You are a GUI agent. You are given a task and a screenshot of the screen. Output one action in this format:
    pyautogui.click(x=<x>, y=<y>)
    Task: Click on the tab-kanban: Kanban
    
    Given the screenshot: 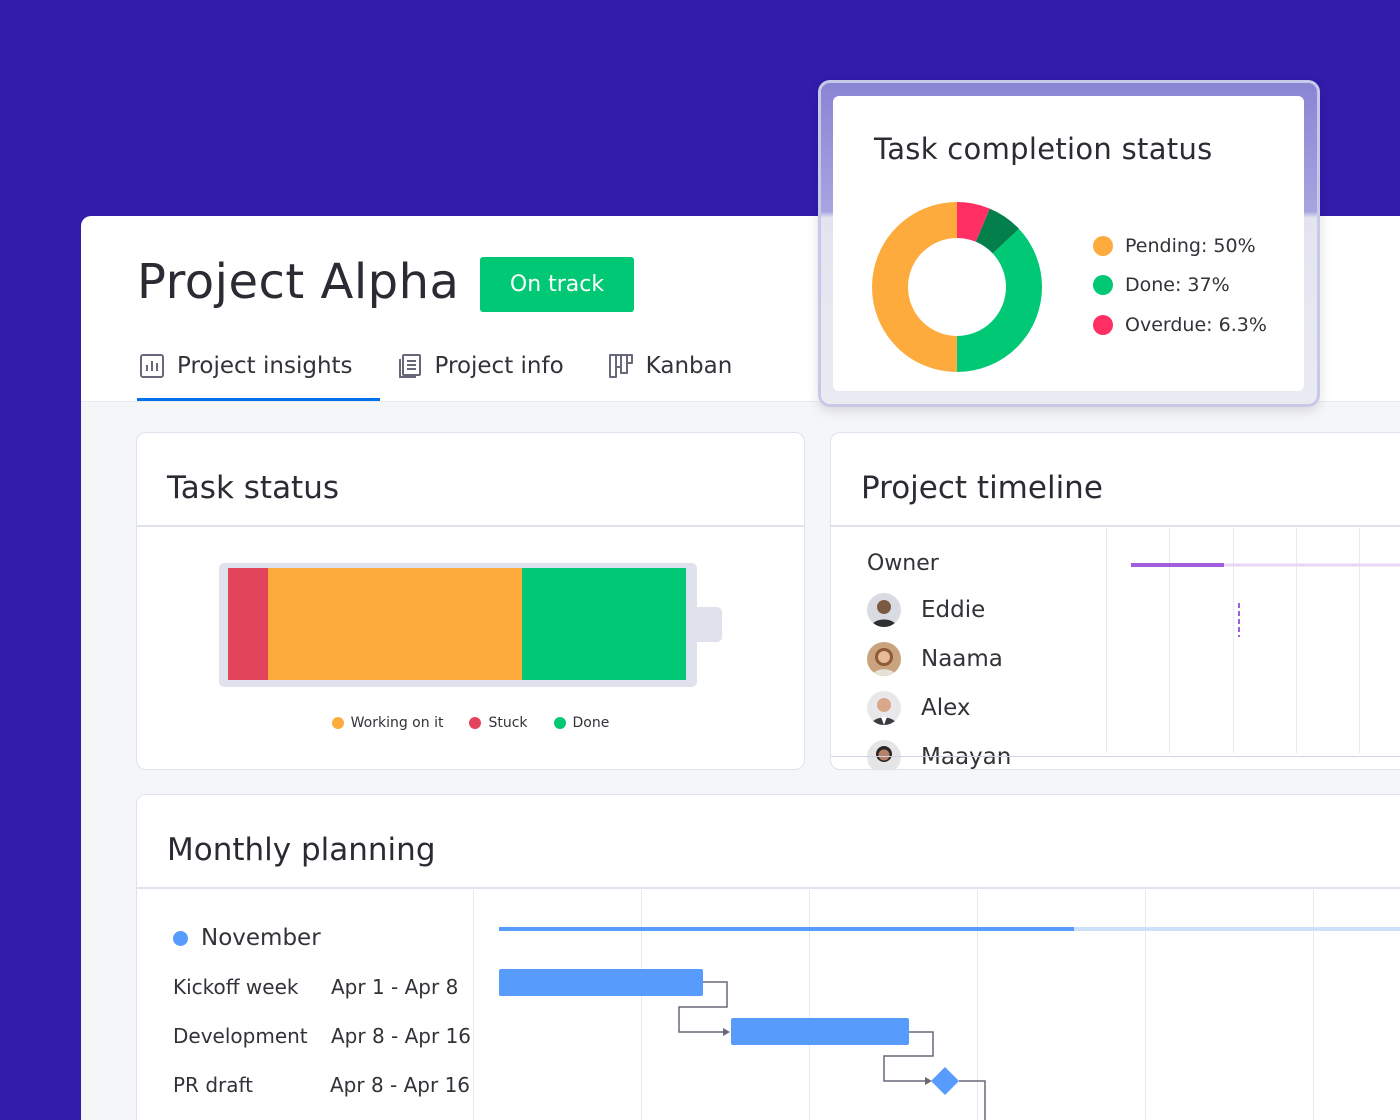 What is the action you would take?
    pyautogui.click(x=670, y=366)
    